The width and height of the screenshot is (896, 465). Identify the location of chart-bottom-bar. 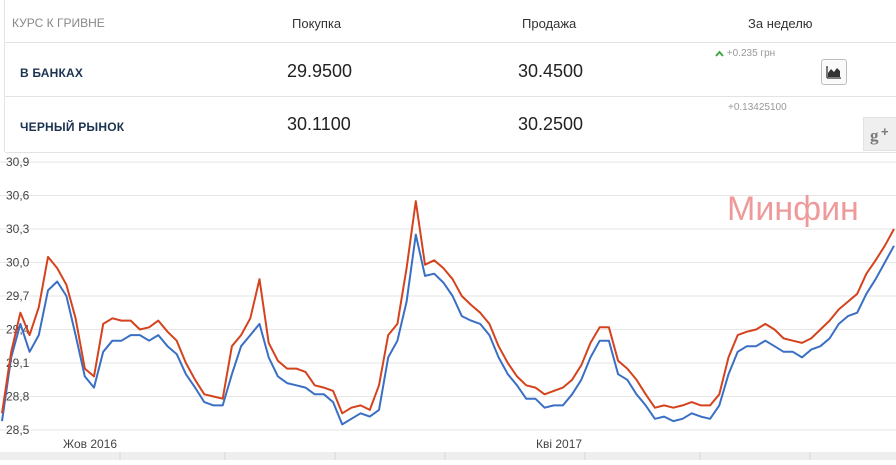
(448, 456).